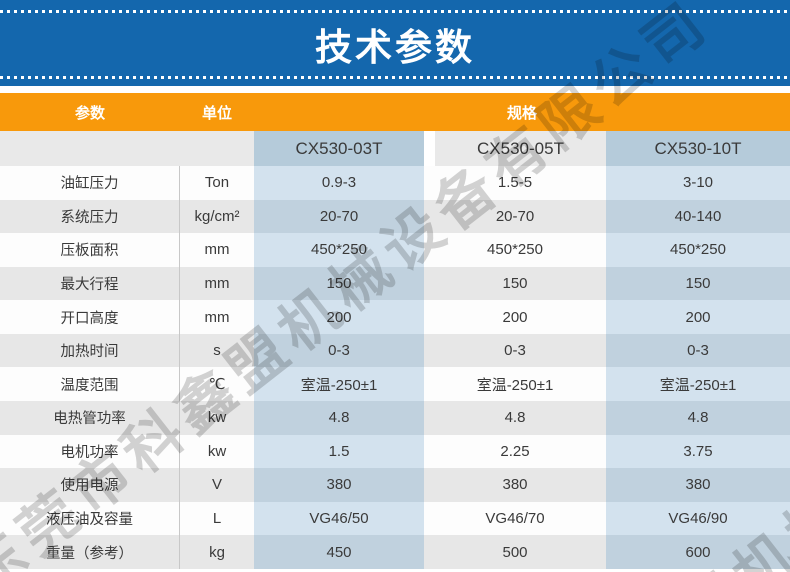 The width and height of the screenshot is (790, 572). Describe the element at coordinates (90, 317) in the screenshot. I see `row-label: 开口高度` at that location.